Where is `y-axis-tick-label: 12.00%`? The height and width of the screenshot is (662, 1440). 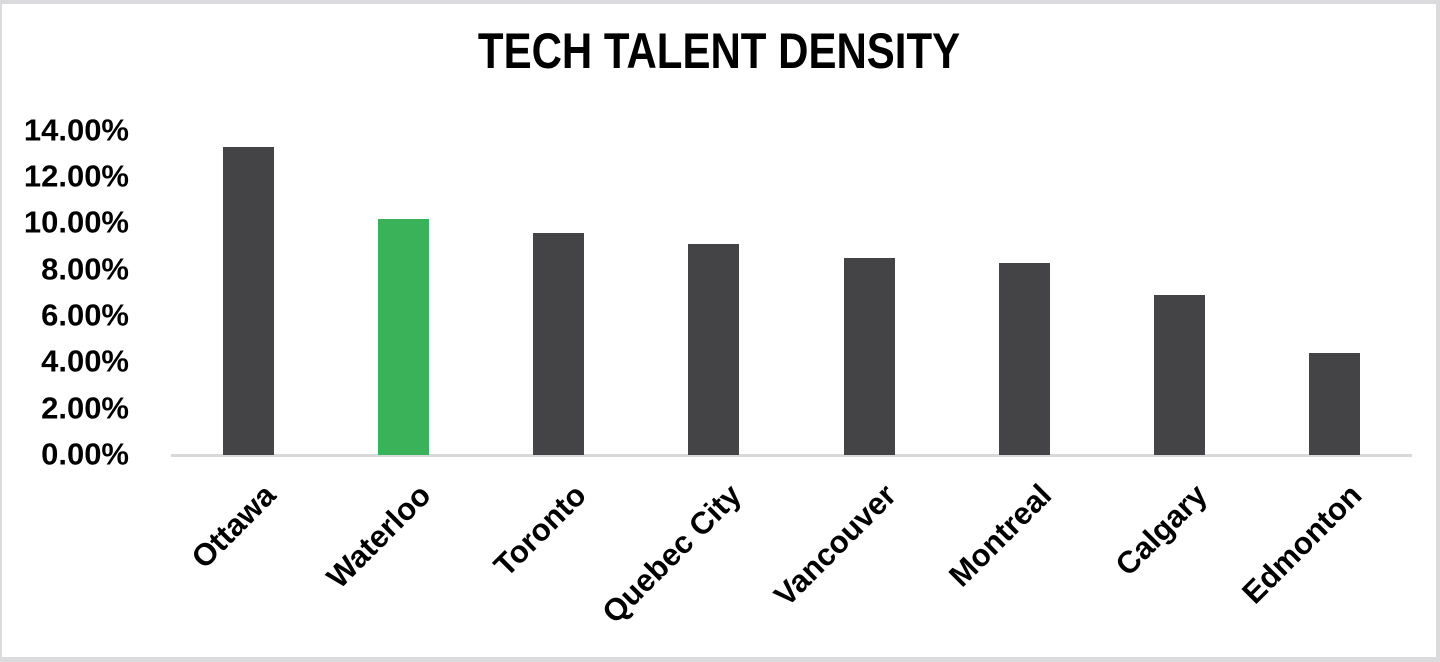
y-axis-tick-label: 12.00% is located at coordinates (76, 176).